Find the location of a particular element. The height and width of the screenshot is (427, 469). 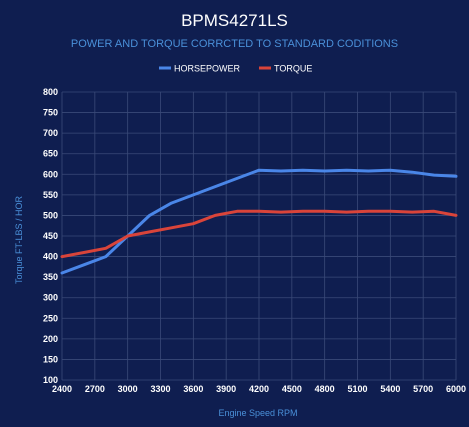

y-tick-label: 600 is located at coordinates (50, 174).